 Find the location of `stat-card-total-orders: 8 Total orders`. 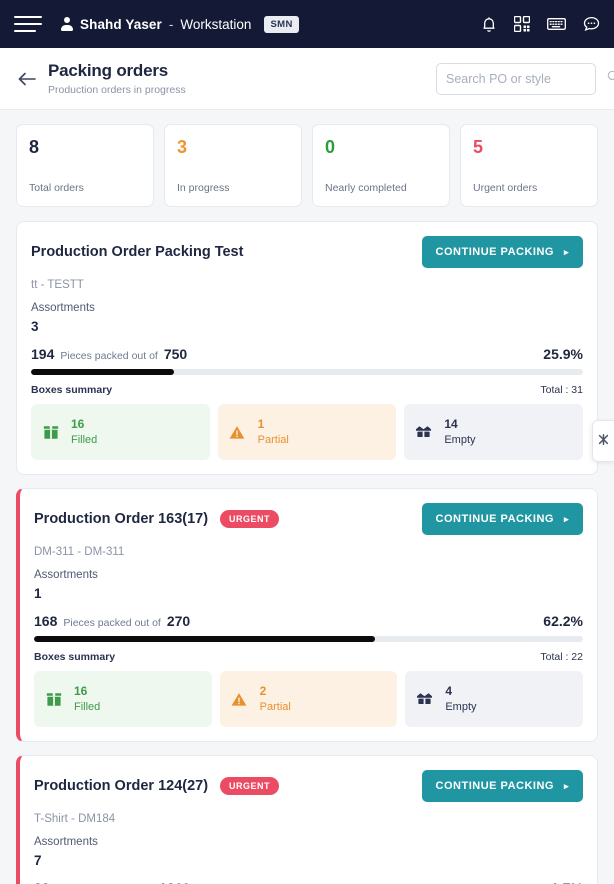

stat-card-total-orders: 8 Total orders is located at coordinates (85, 165).